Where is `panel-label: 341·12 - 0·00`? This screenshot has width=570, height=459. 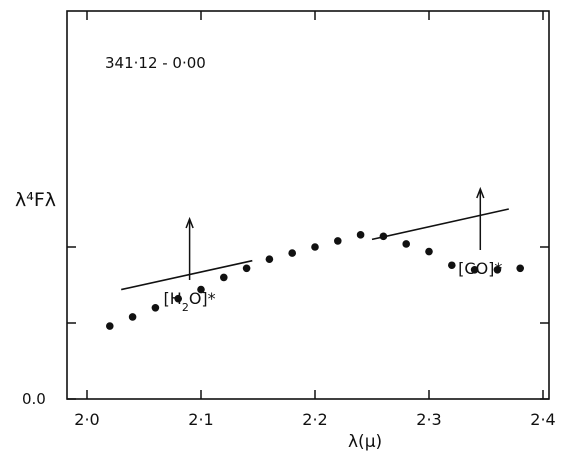 panel-label: 341·12 - 0·00 is located at coordinates (155, 63).